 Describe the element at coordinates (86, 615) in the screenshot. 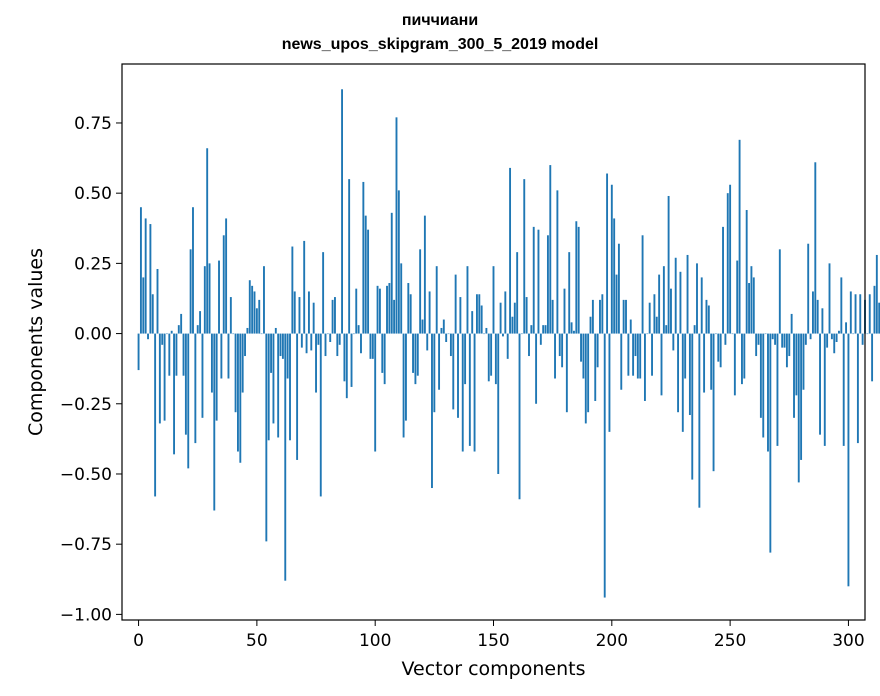

I see `y-tick-label-0: −1.00` at that location.